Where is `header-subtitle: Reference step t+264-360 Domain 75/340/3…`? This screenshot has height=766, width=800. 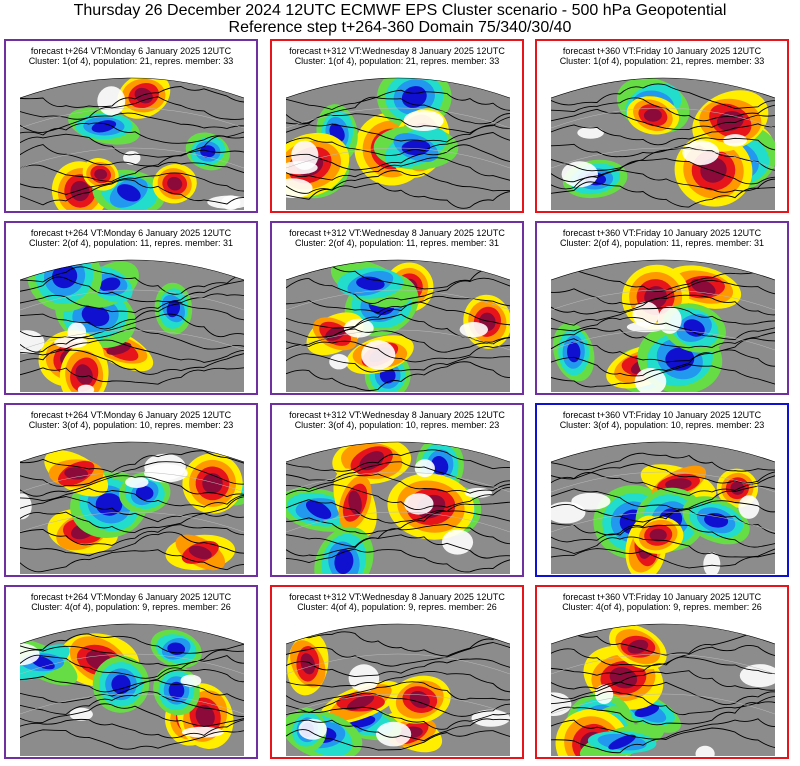
header-subtitle: Reference step t+264-360 Domain 75/340/3… is located at coordinates (400, 27).